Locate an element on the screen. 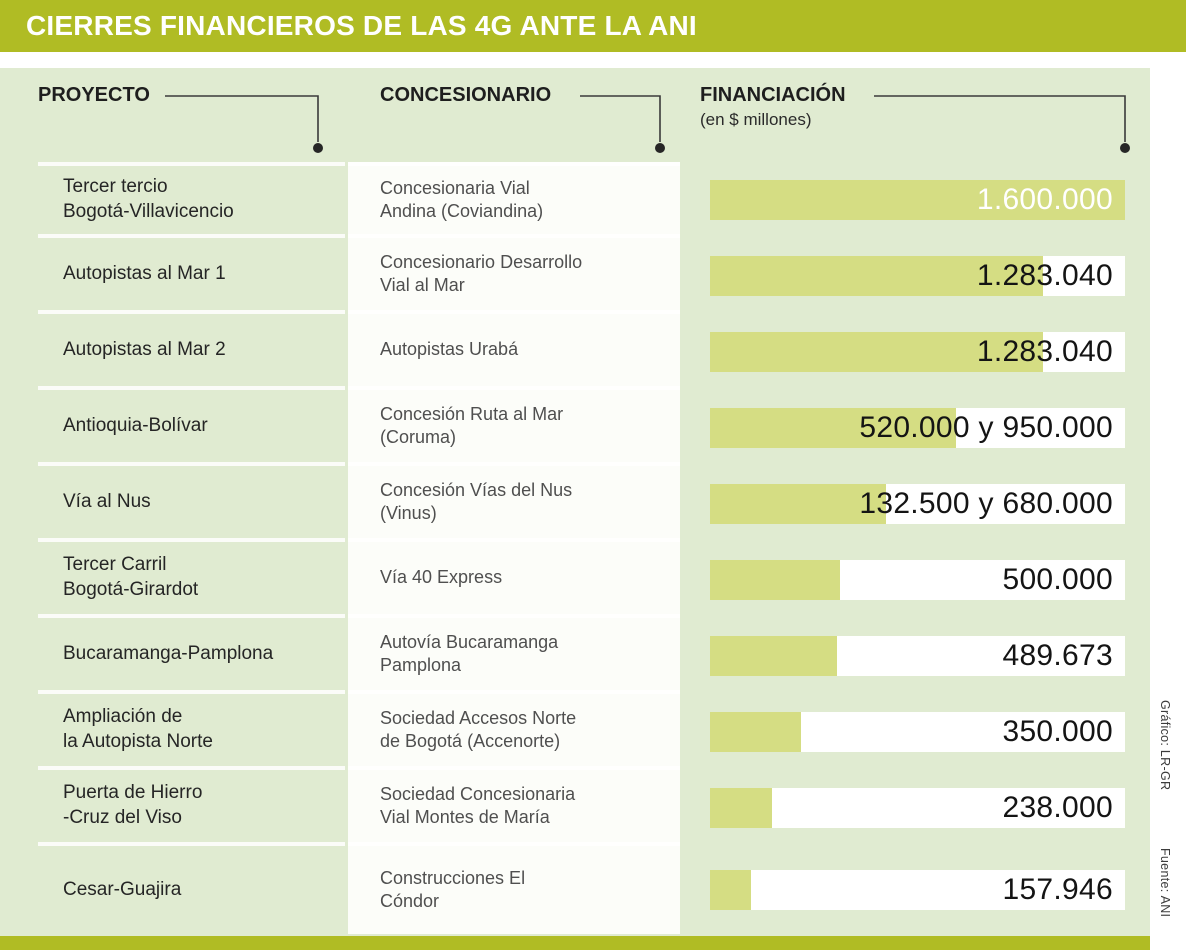 The width and height of the screenshot is (1200, 950). concessionaire-cell: Vía 40 Express is located at coordinates (514, 580).